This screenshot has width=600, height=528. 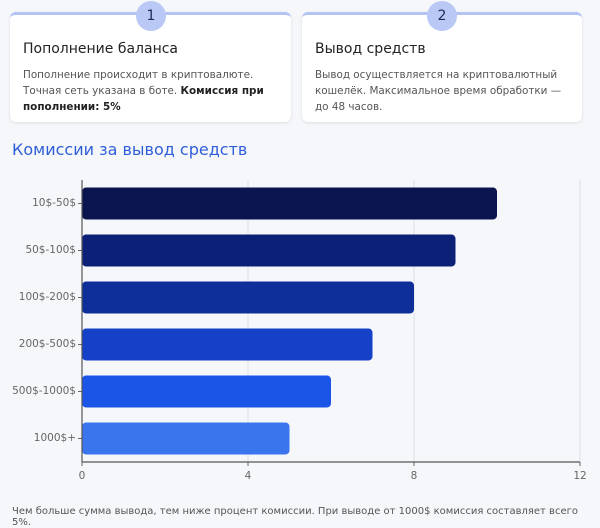 What do you see at coordinates (54, 202) in the screenshot?
I see `y-tick-label: 10$-50$` at bounding box center [54, 202].